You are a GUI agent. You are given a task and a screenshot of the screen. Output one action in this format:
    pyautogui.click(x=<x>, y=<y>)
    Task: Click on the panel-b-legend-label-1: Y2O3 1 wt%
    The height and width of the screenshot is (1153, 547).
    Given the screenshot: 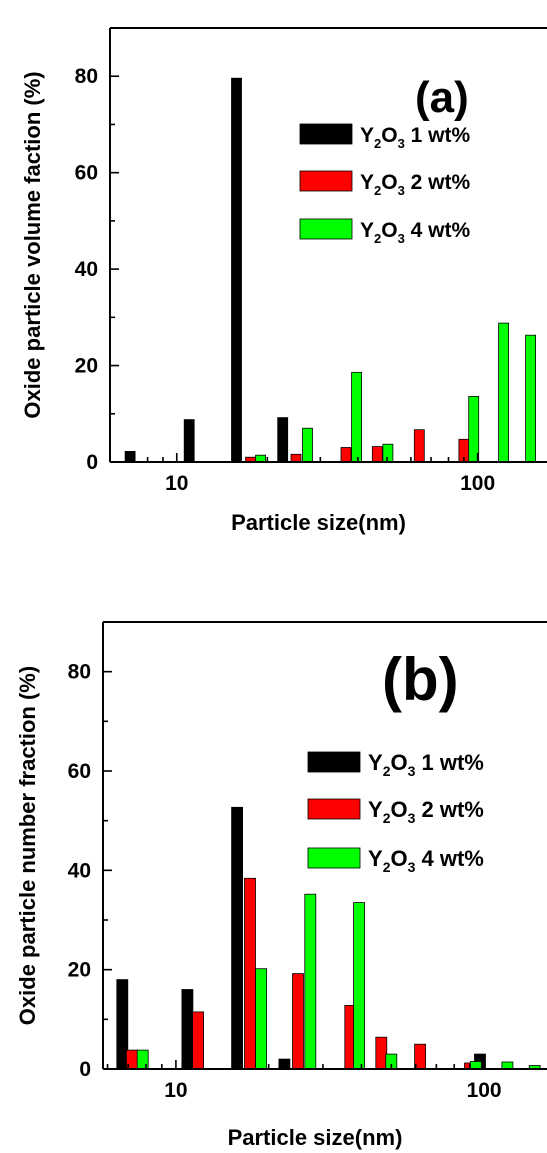 What is the action you would take?
    pyautogui.click(x=426, y=764)
    